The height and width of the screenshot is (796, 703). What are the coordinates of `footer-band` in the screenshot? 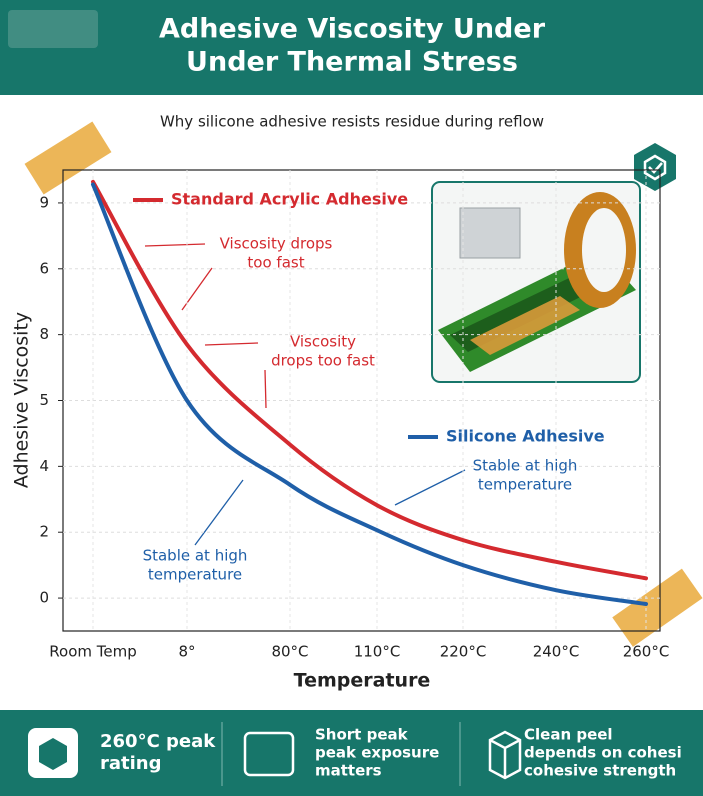 It's located at (351, 753).